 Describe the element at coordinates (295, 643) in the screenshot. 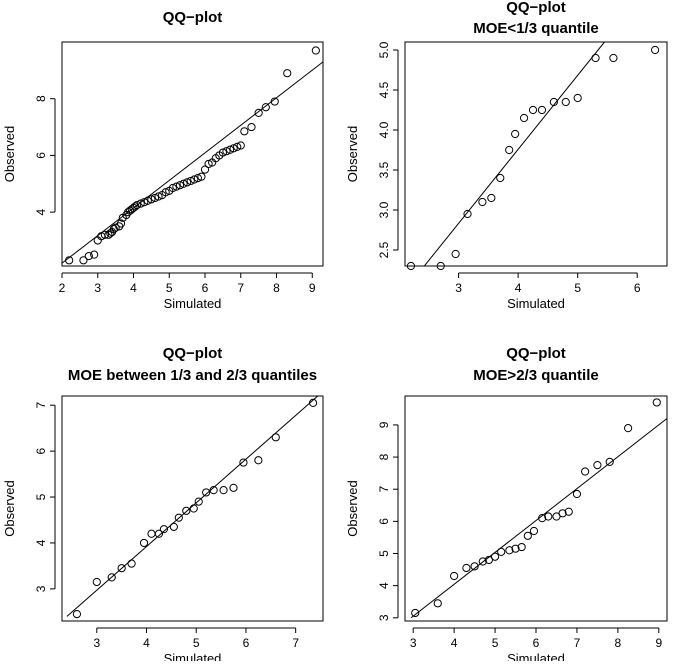

I see `x-tick-label: 7` at that location.